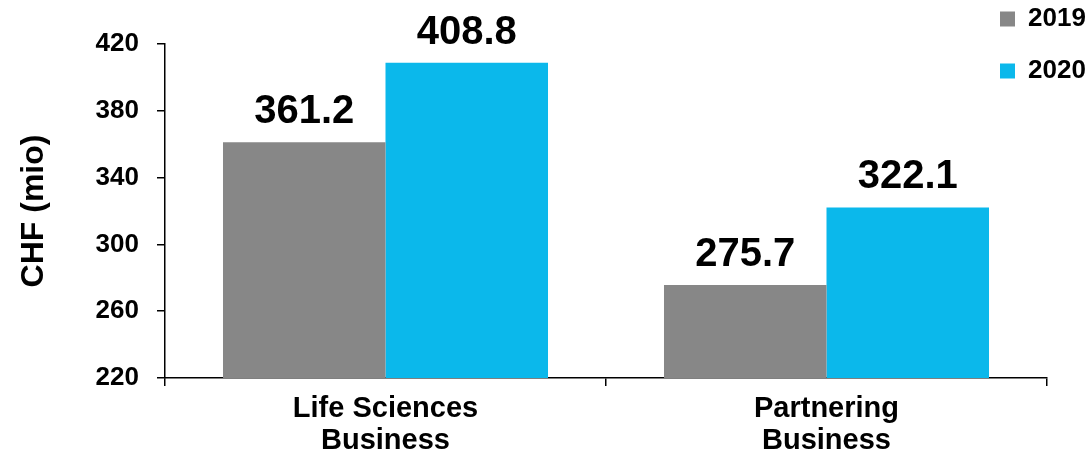  I want to click on y-tick-label: 220, so click(117, 376).